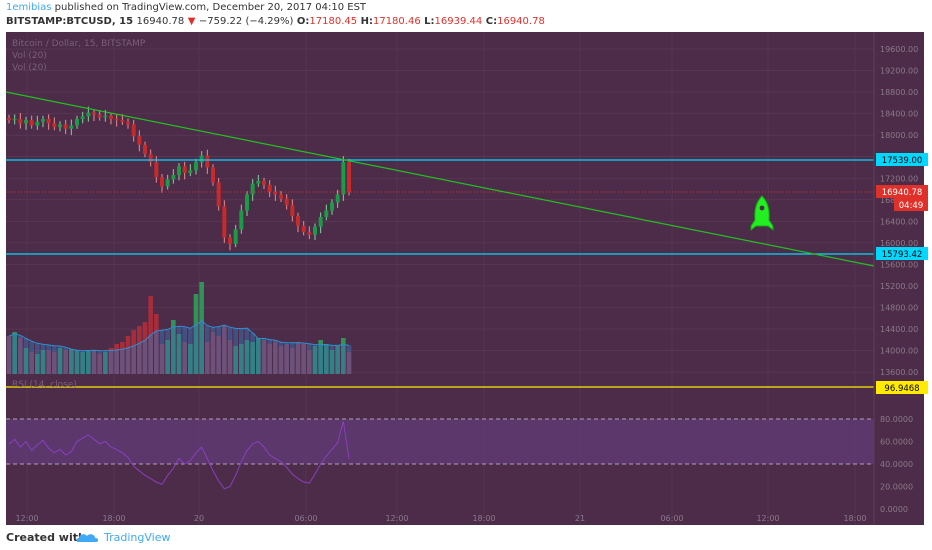 This screenshot has height=550, width=932. What do you see at coordinates (88, 538) in the screenshot?
I see `tradingview-logo-icon` at bounding box center [88, 538].